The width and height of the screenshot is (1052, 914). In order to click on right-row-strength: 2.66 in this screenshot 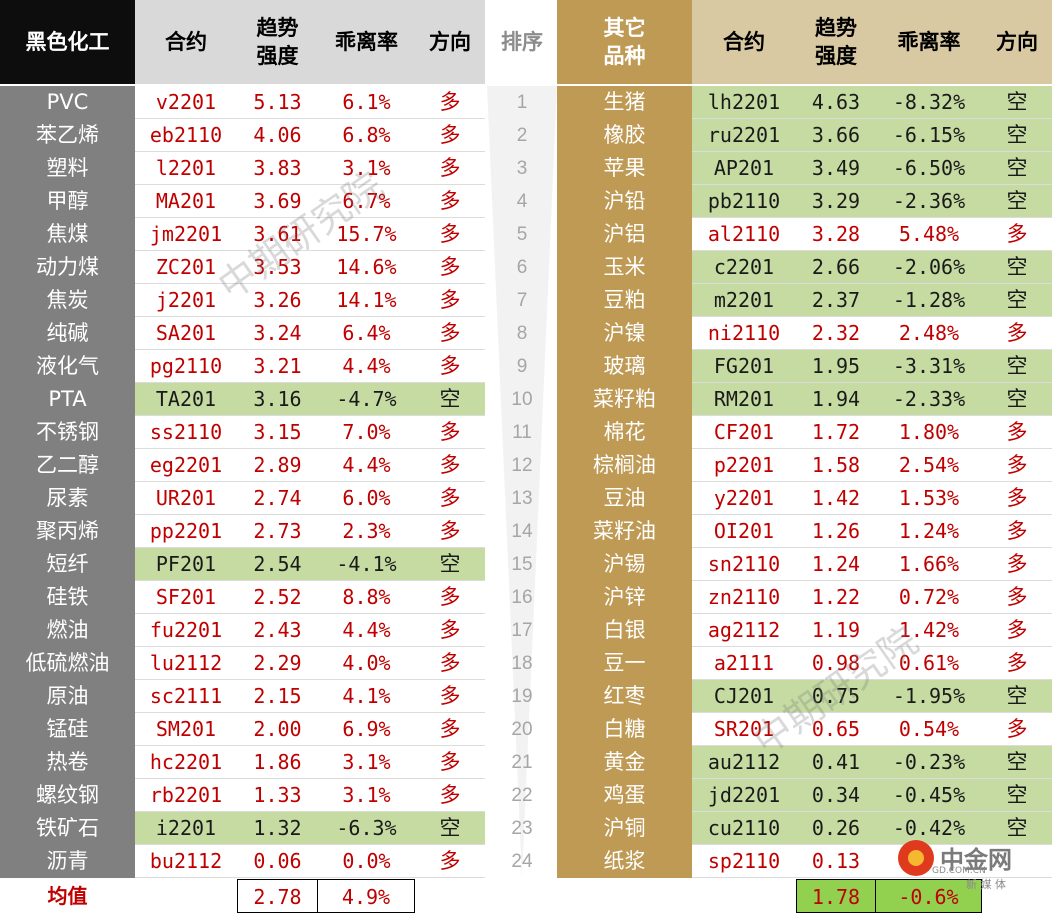, I will do `click(836, 267)`.